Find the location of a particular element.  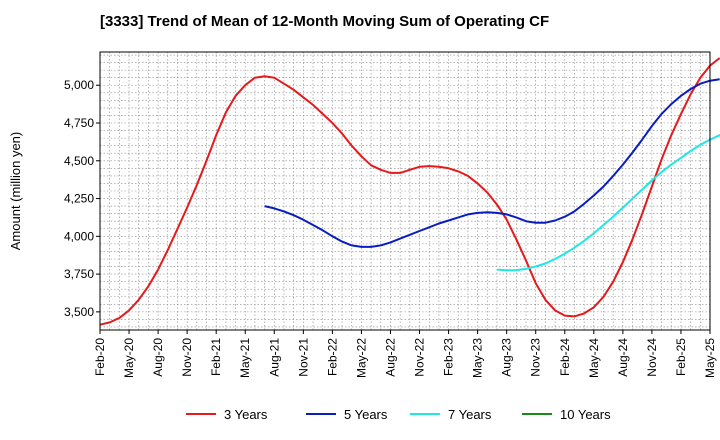

x-tick-label: Feb-20 is located at coordinates (100, 357).